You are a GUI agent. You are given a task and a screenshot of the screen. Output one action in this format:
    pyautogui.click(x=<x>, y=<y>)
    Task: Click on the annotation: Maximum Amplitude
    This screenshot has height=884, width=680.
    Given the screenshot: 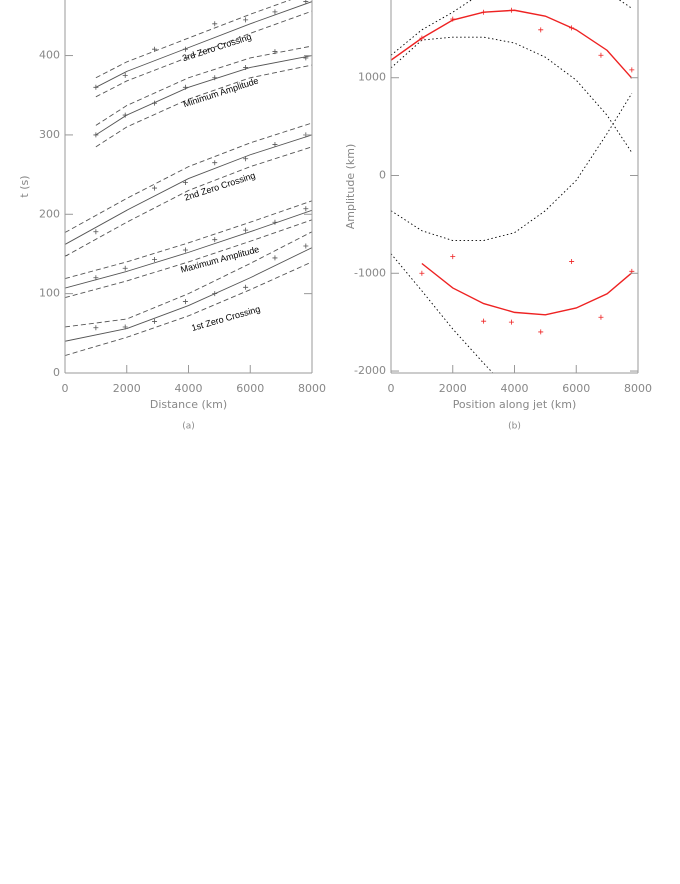 What is the action you would take?
    pyautogui.click(x=219, y=259)
    